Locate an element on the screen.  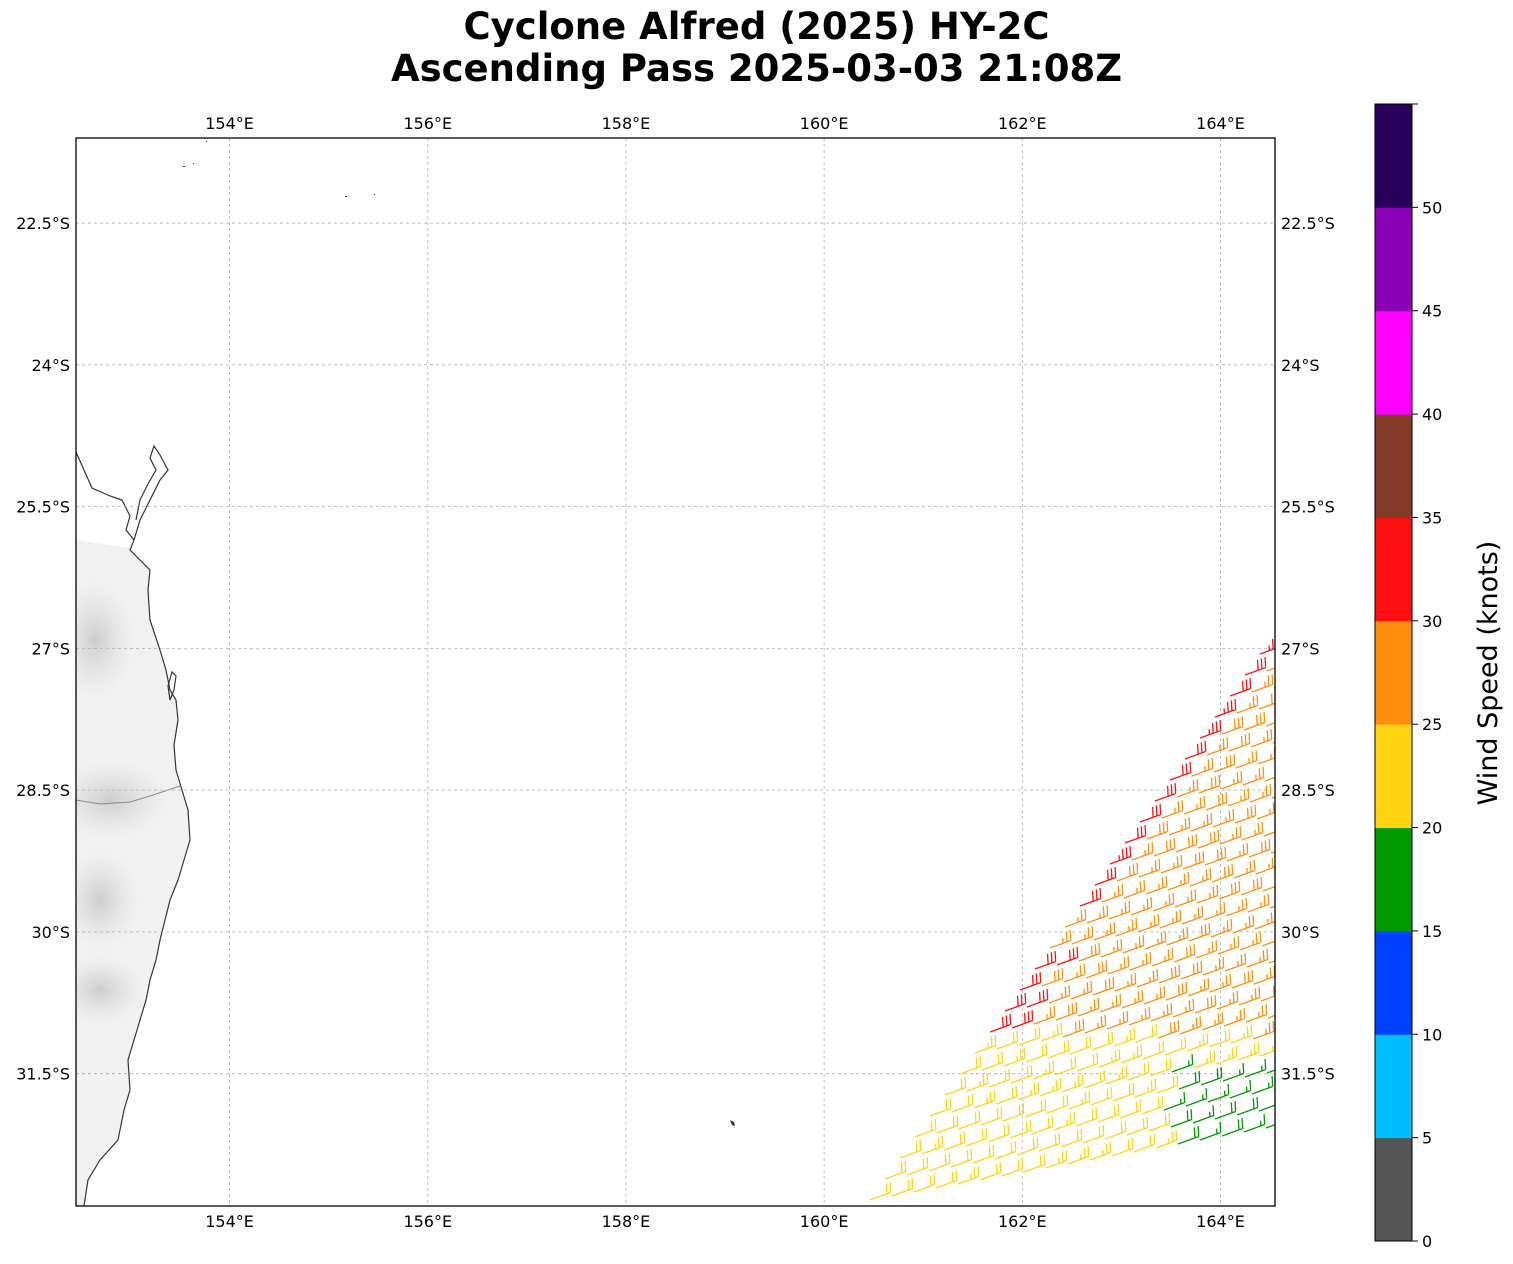
colorbar-tick-label: 45 is located at coordinates (1432, 311).